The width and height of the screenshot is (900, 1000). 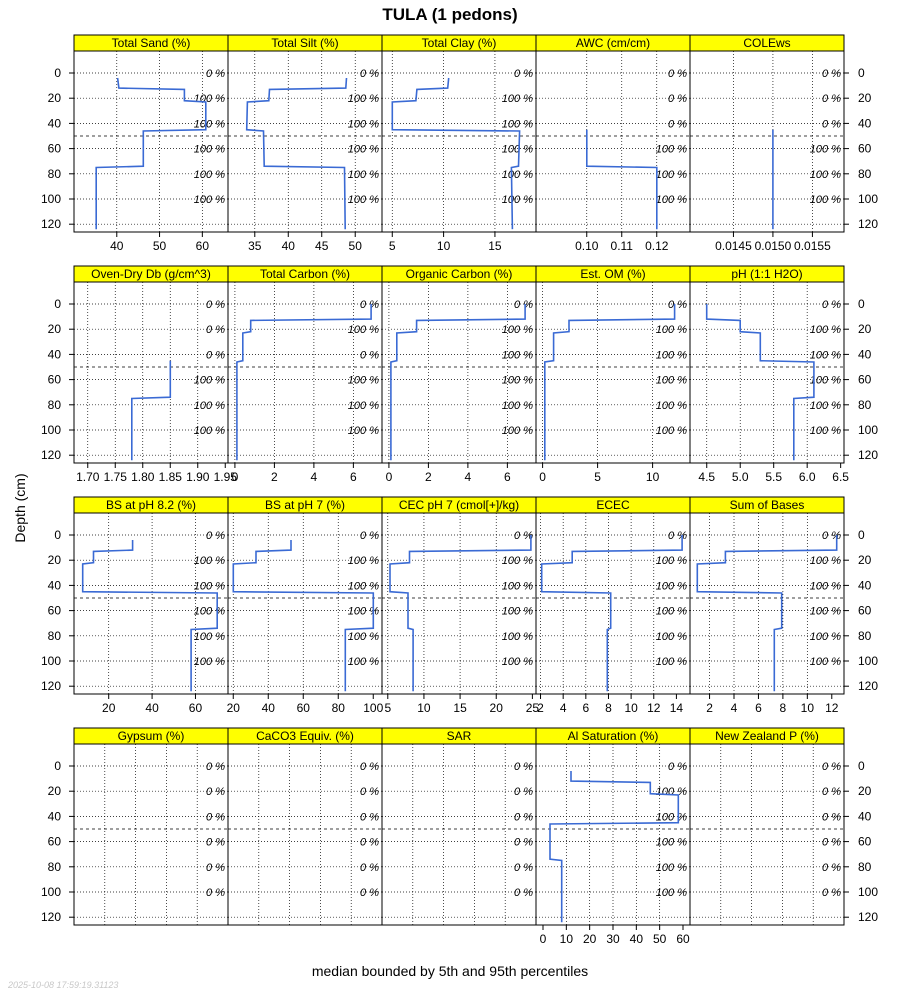 What do you see at coordinates (540, 708) in the screenshot?
I see `x-tick-label: 2` at bounding box center [540, 708].